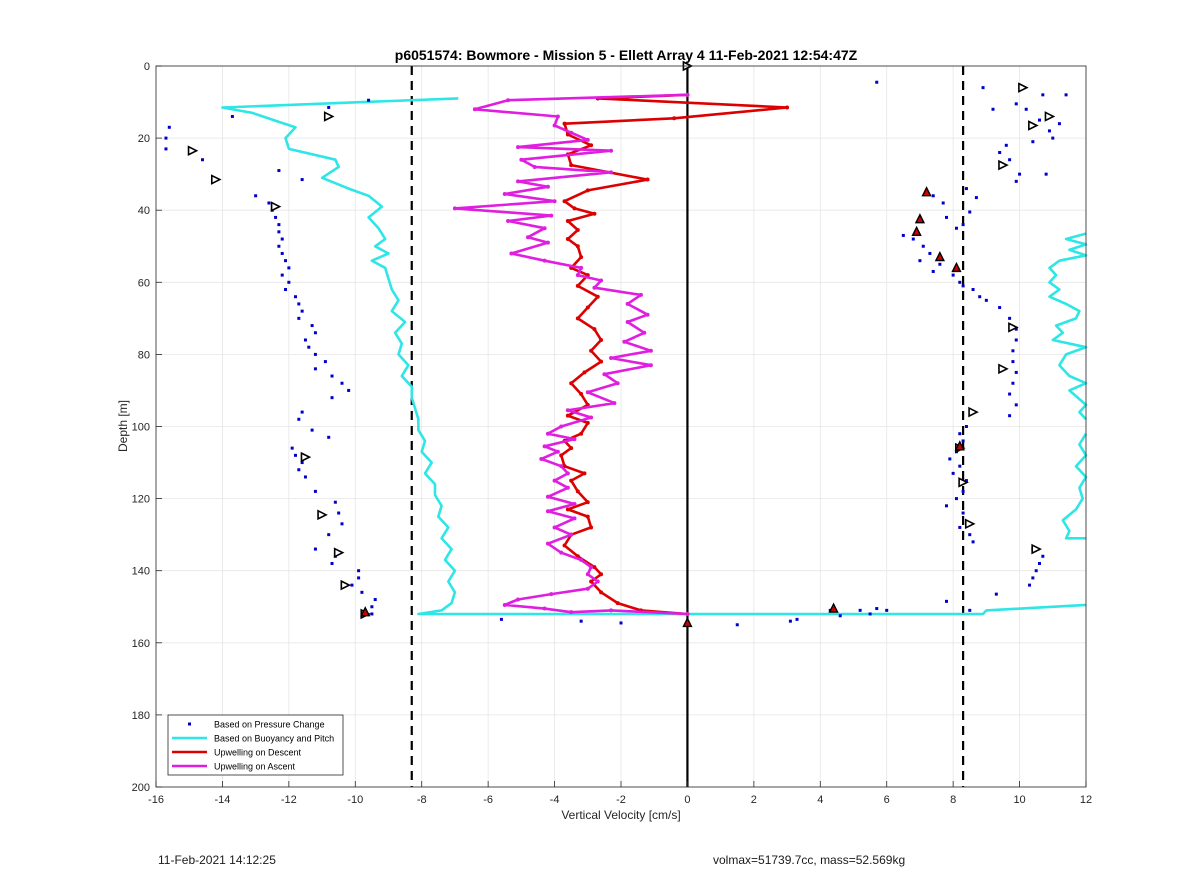  I want to click on footer-vehicle-info: volmax=51739.7cc, mass=52.569kg, so click(809, 860).